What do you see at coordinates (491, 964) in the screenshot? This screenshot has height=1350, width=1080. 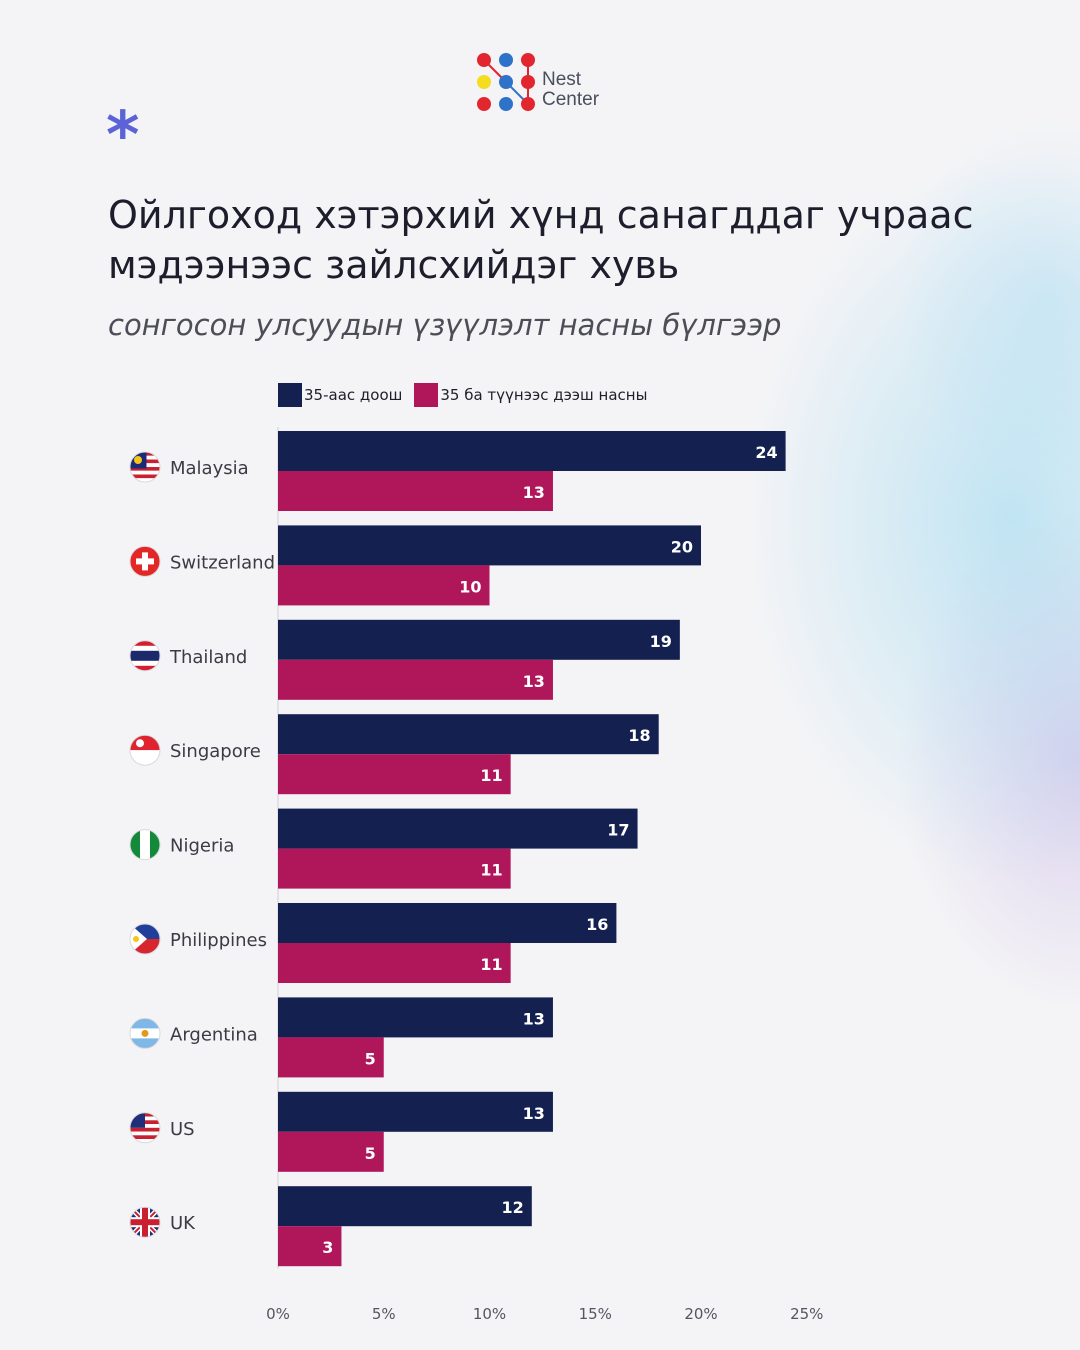 I see `value-label-philippines-series1: 11` at bounding box center [491, 964].